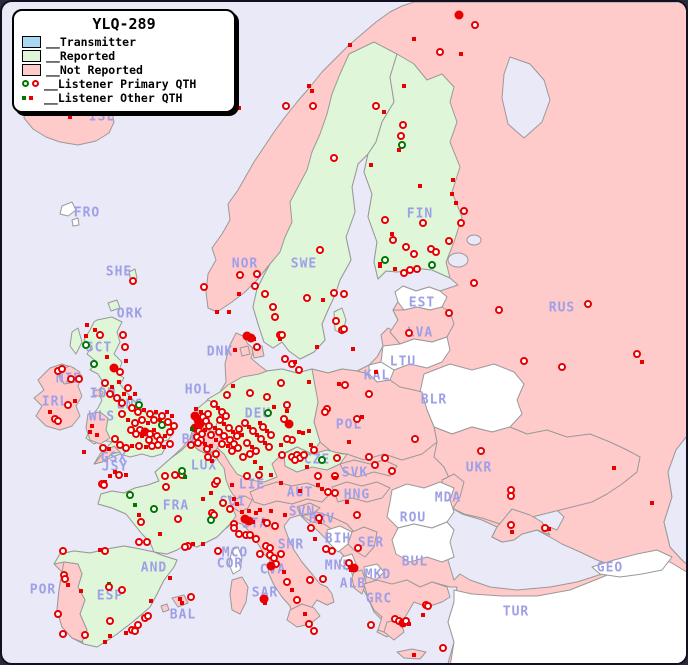 The image size is (688, 665). Describe the element at coordinates (192, 429) in the screenshot. I see `marker-listener-other-qth-reported` at that location.